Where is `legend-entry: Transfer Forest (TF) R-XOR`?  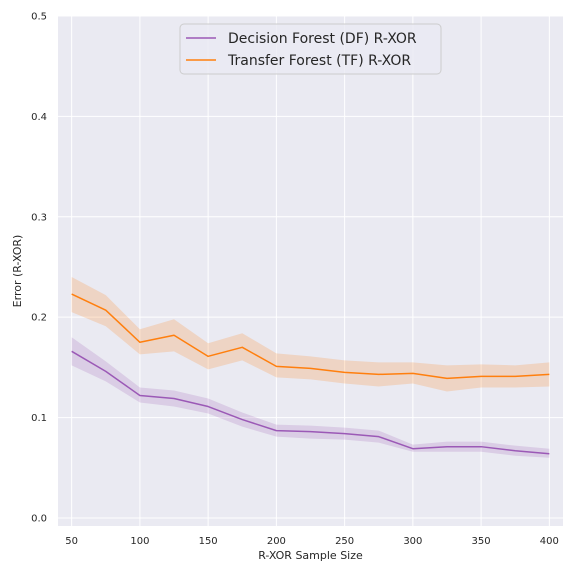
legend-entry: Transfer Forest (TF) R-XOR is located at coordinates (319, 61).